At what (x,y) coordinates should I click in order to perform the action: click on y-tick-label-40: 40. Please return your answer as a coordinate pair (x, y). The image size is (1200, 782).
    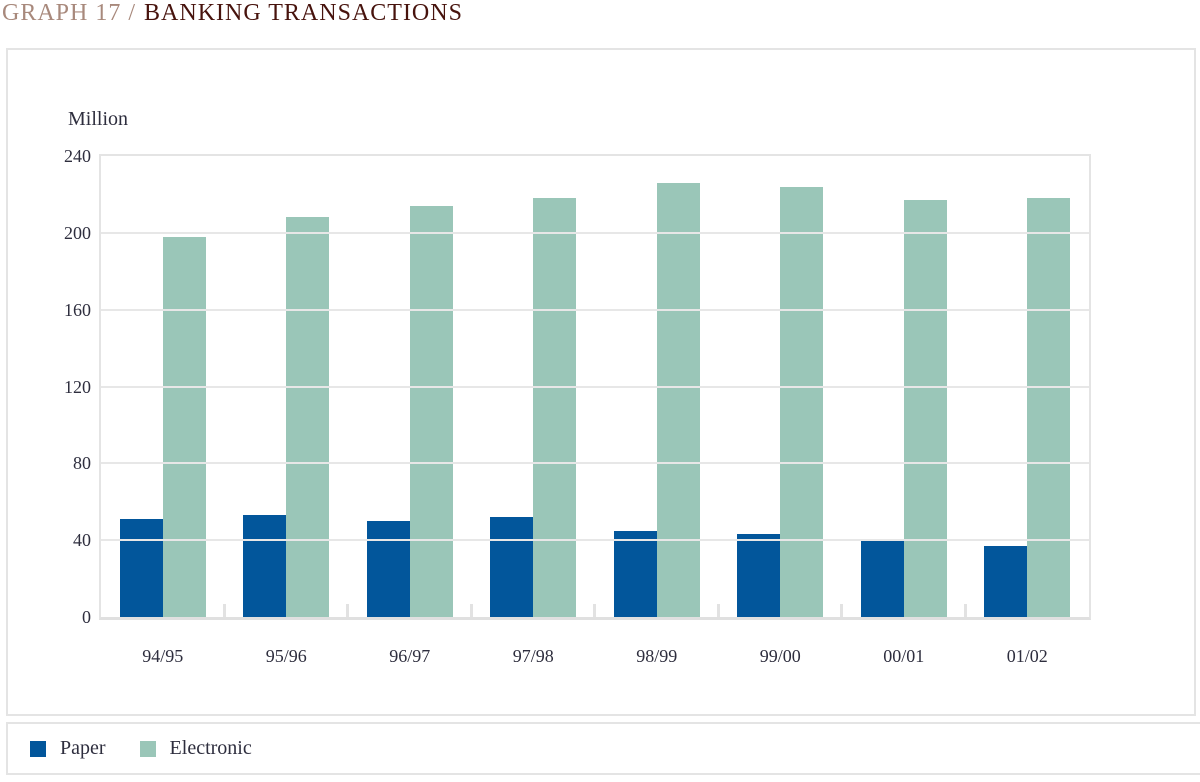
    Looking at the image, I should click on (82, 540).